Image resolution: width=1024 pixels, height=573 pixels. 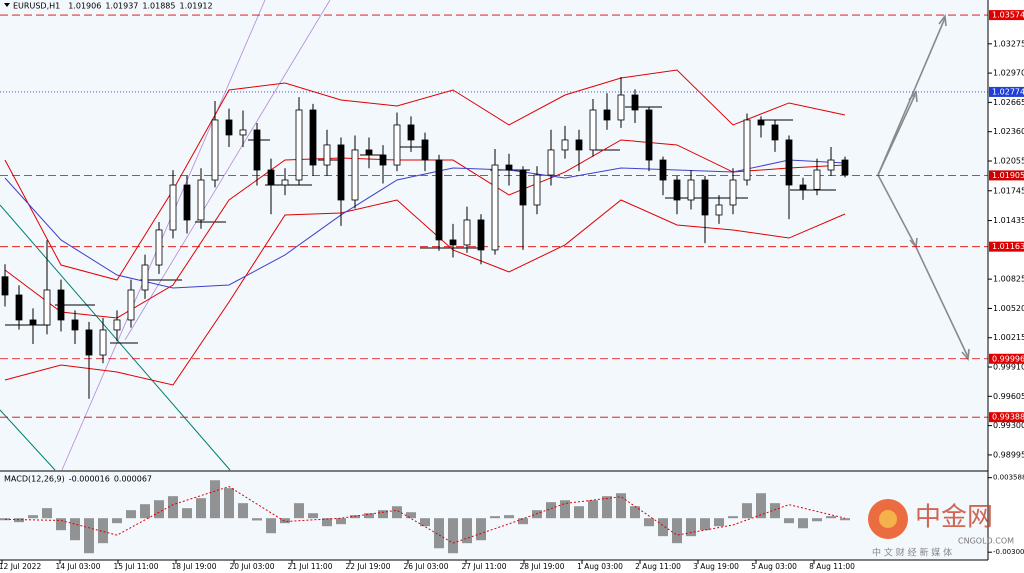 I want to click on ohlc-readout: 1.01912, so click(x=196, y=6).